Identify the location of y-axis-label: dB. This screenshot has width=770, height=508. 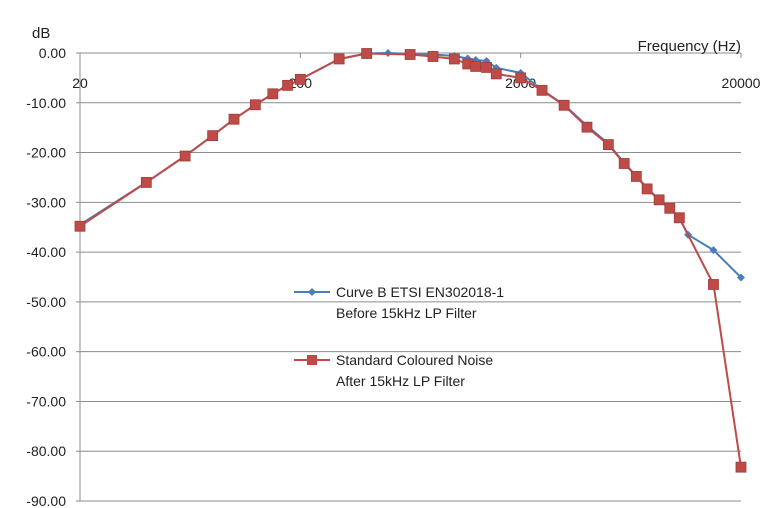
(41, 33).